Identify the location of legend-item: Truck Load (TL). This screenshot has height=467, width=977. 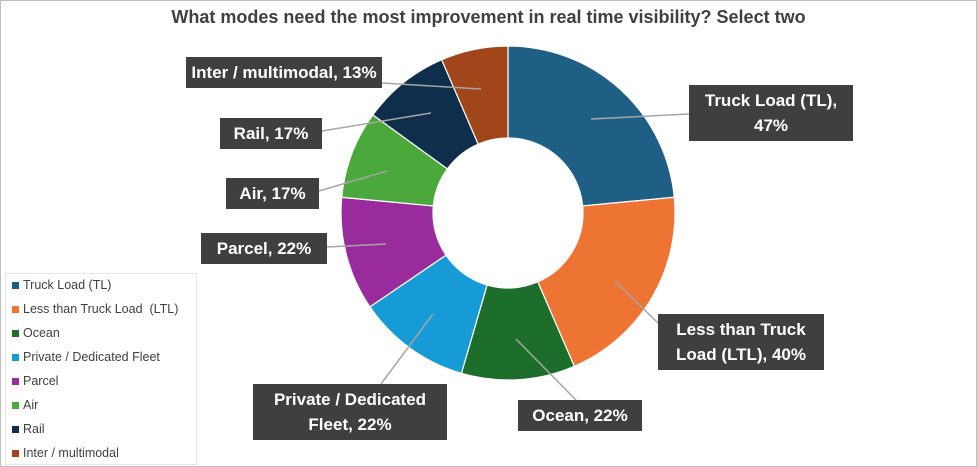
(61, 285).